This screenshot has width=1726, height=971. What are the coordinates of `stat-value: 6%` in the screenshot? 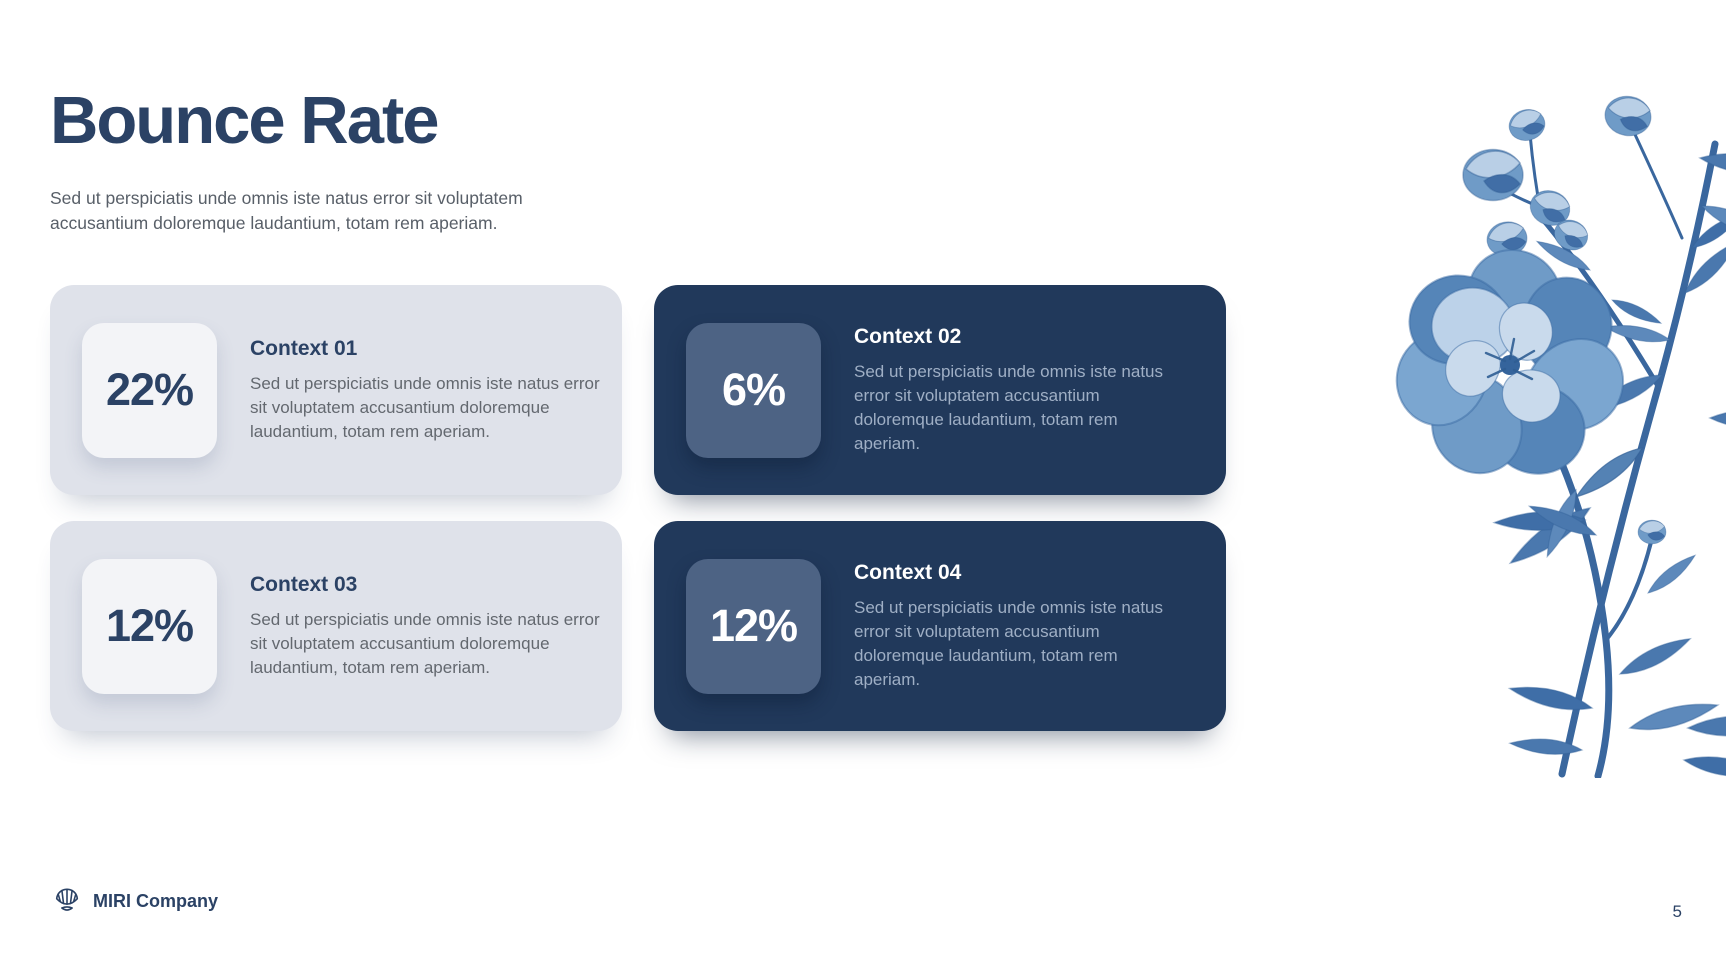 It's located at (753, 389).